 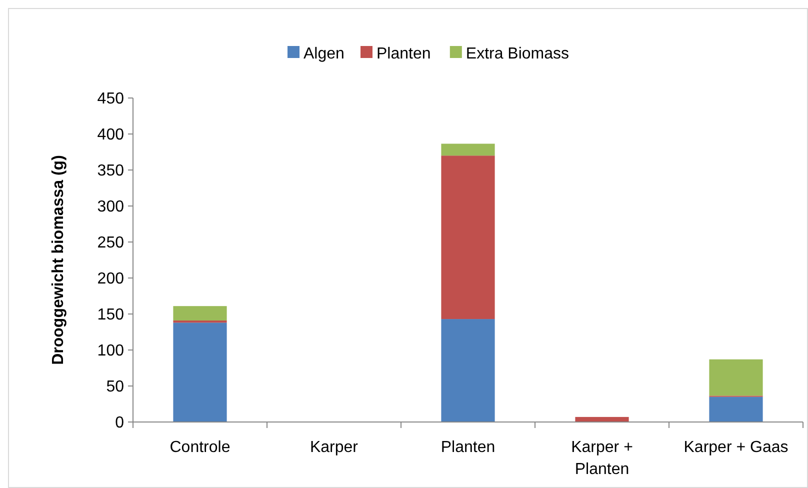 I want to click on y-tick-label: 150, so click(x=110, y=315).